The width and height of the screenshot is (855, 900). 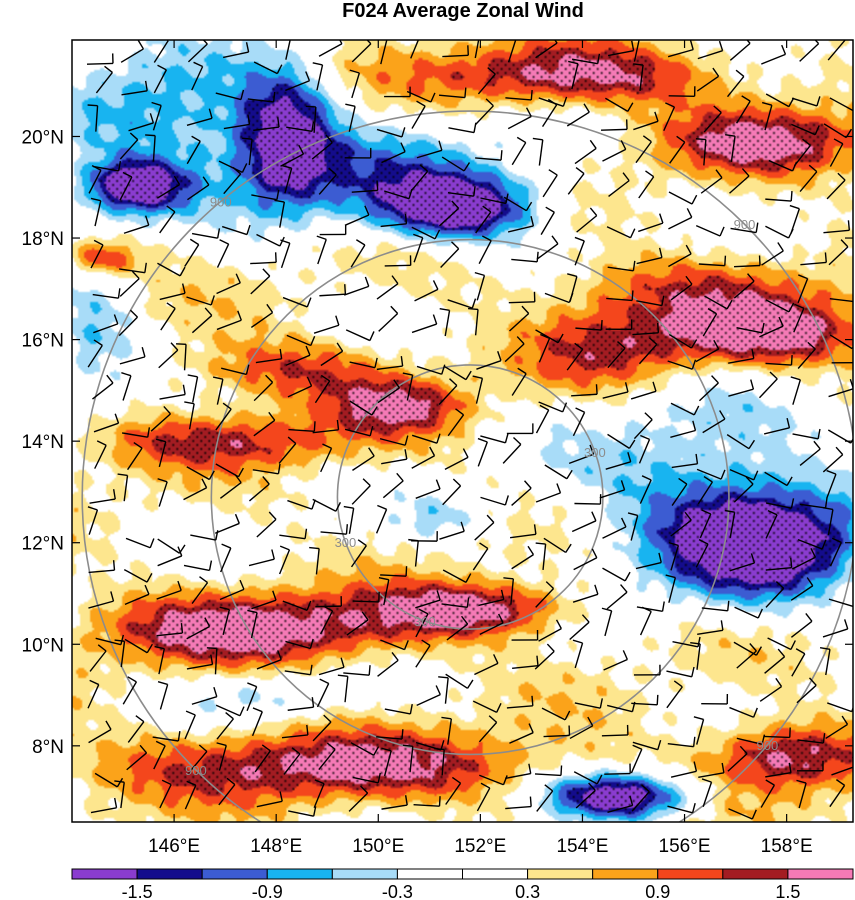 I want to click on x-tick-label: 158°E, so click(x=787, y=846).